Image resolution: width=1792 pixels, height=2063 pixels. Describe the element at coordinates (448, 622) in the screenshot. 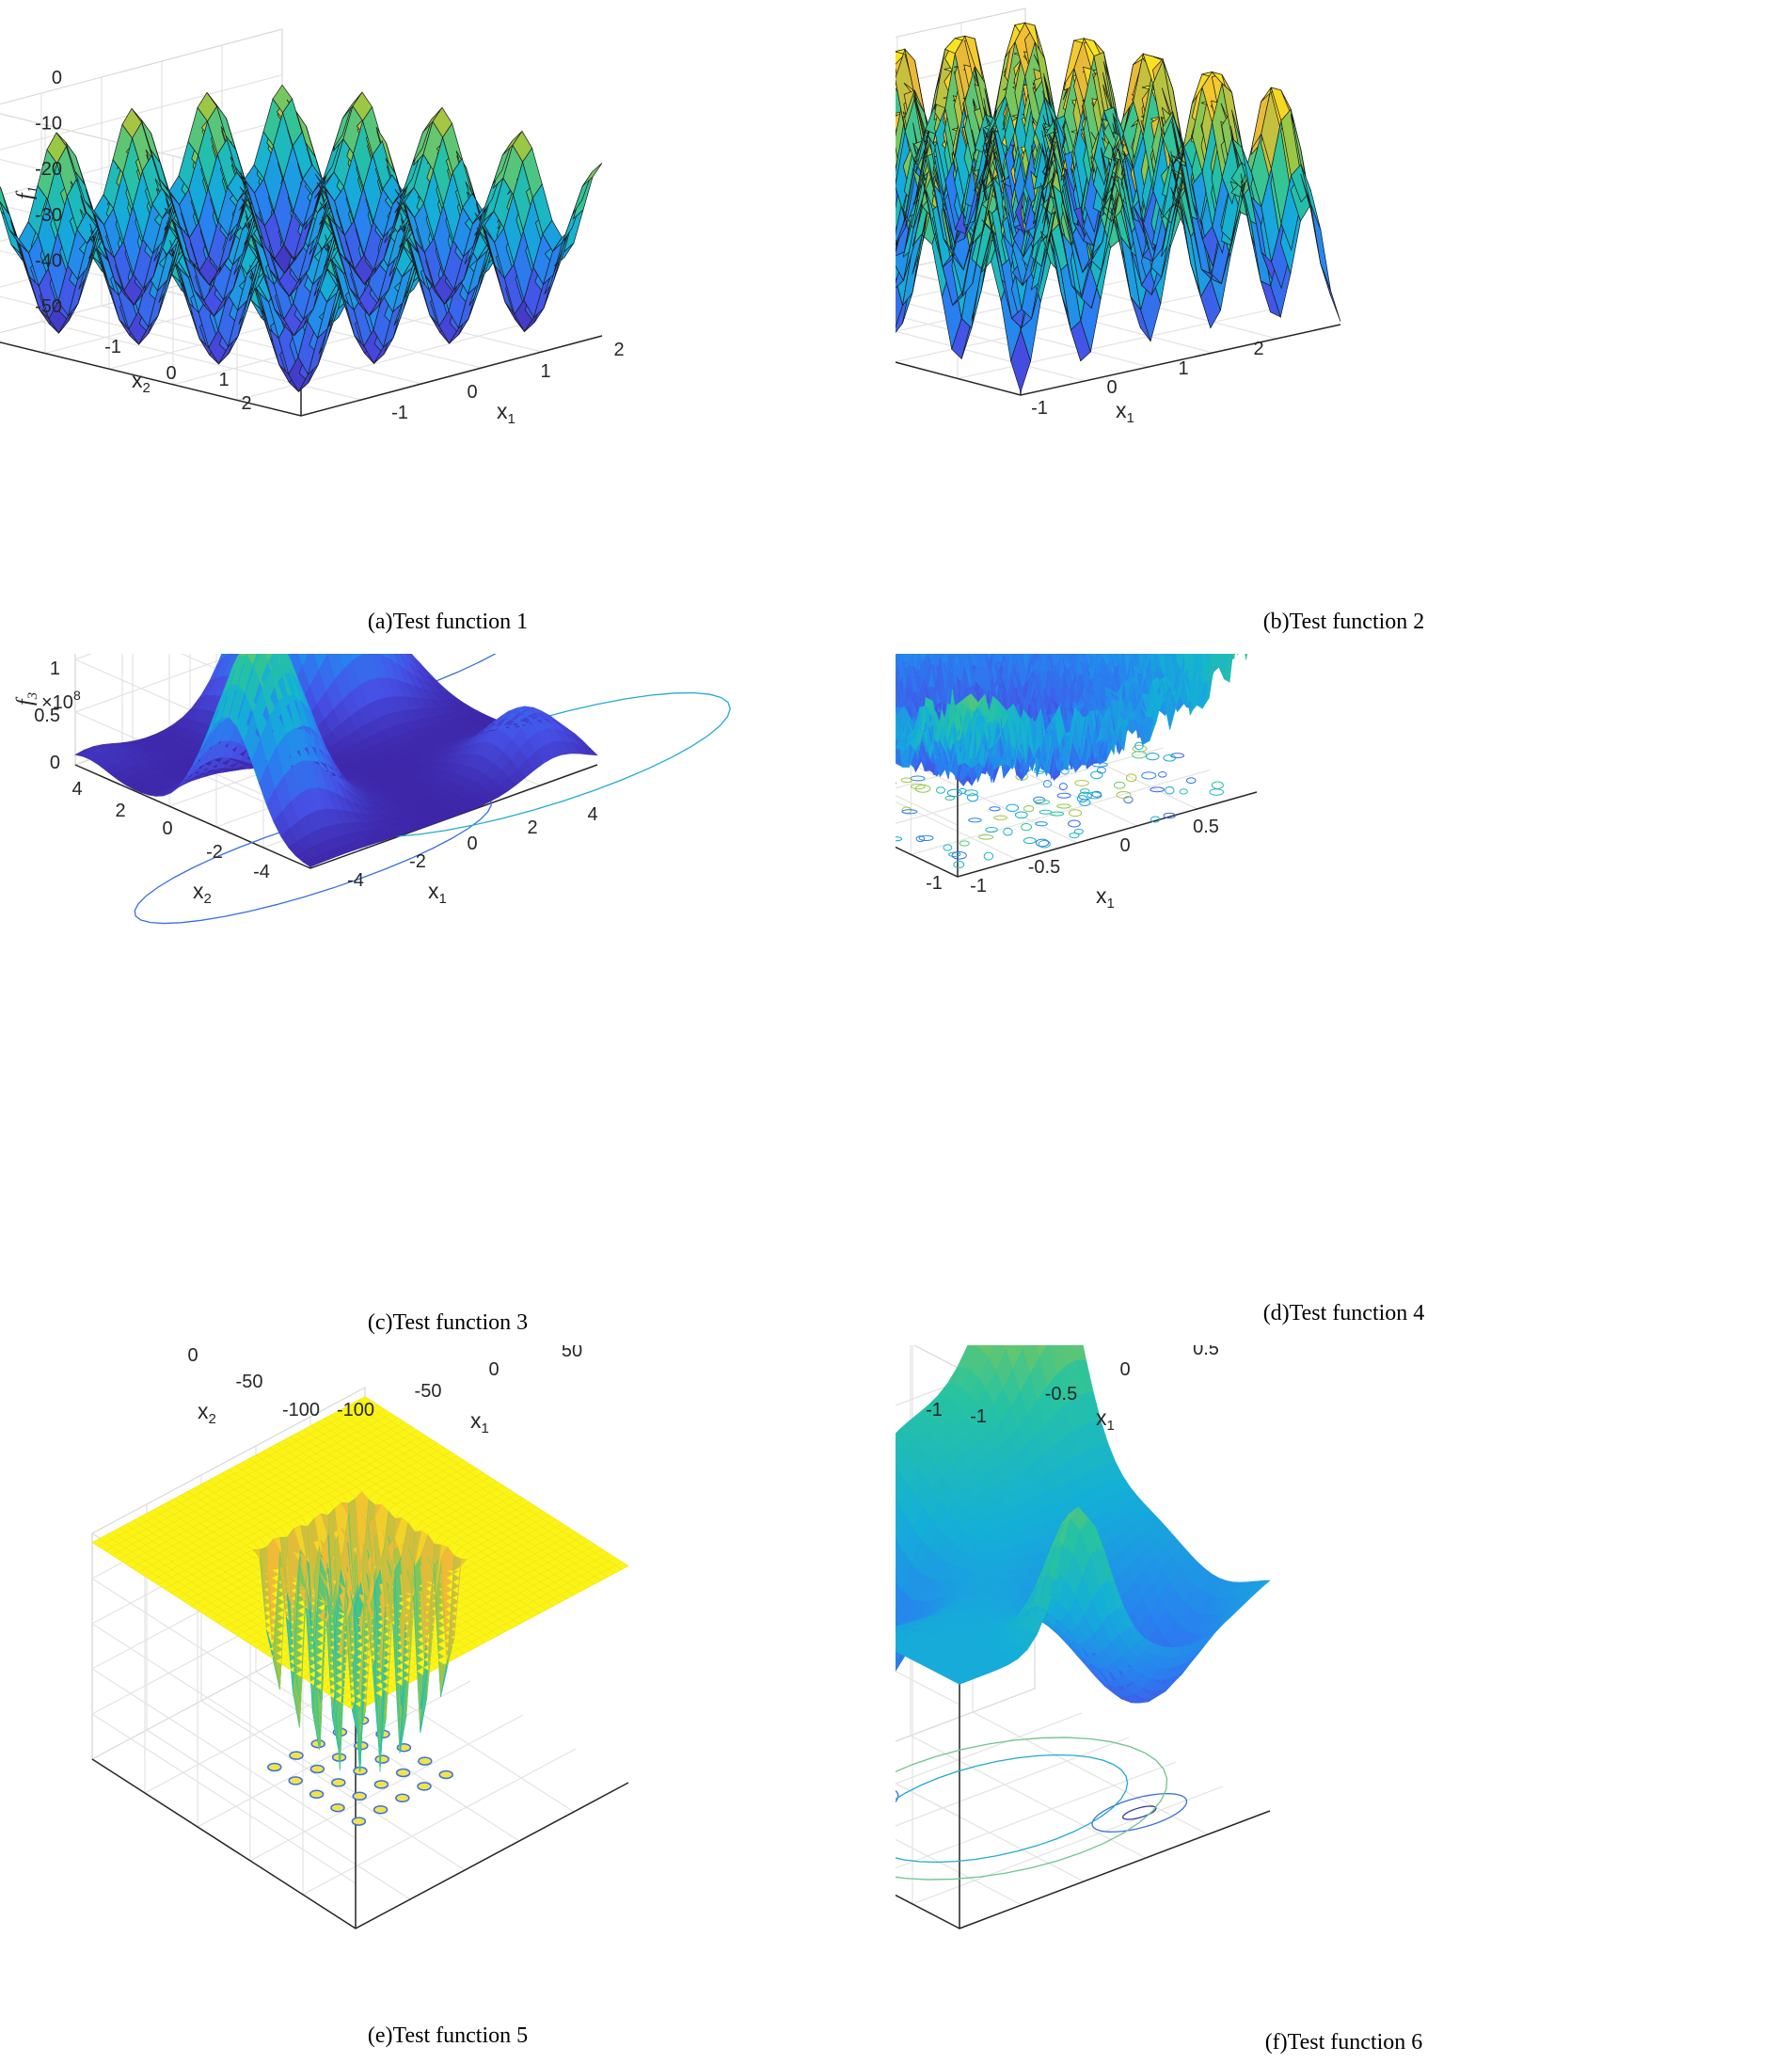

I see `caption-test-function-1: (a)Test function 1` at that location.